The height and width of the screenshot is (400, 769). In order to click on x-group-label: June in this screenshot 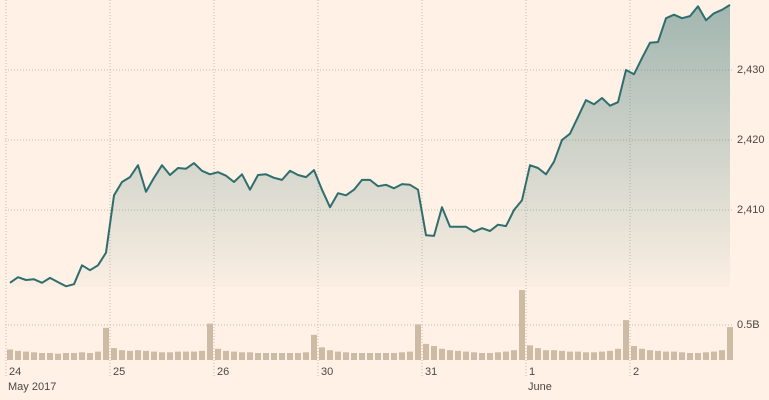, I will do `click(540, 387)`.